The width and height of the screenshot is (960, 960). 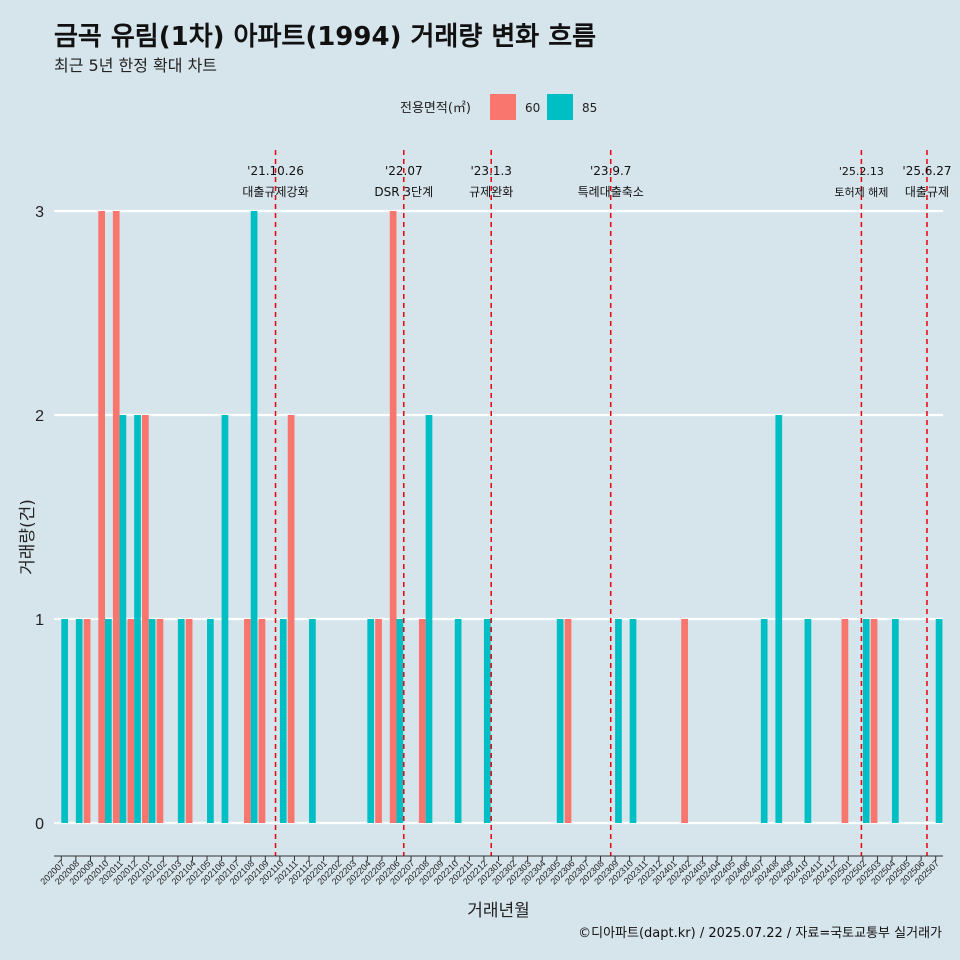 I want to click on event-date-label: '23.1.3, so click(x=490, y=171).